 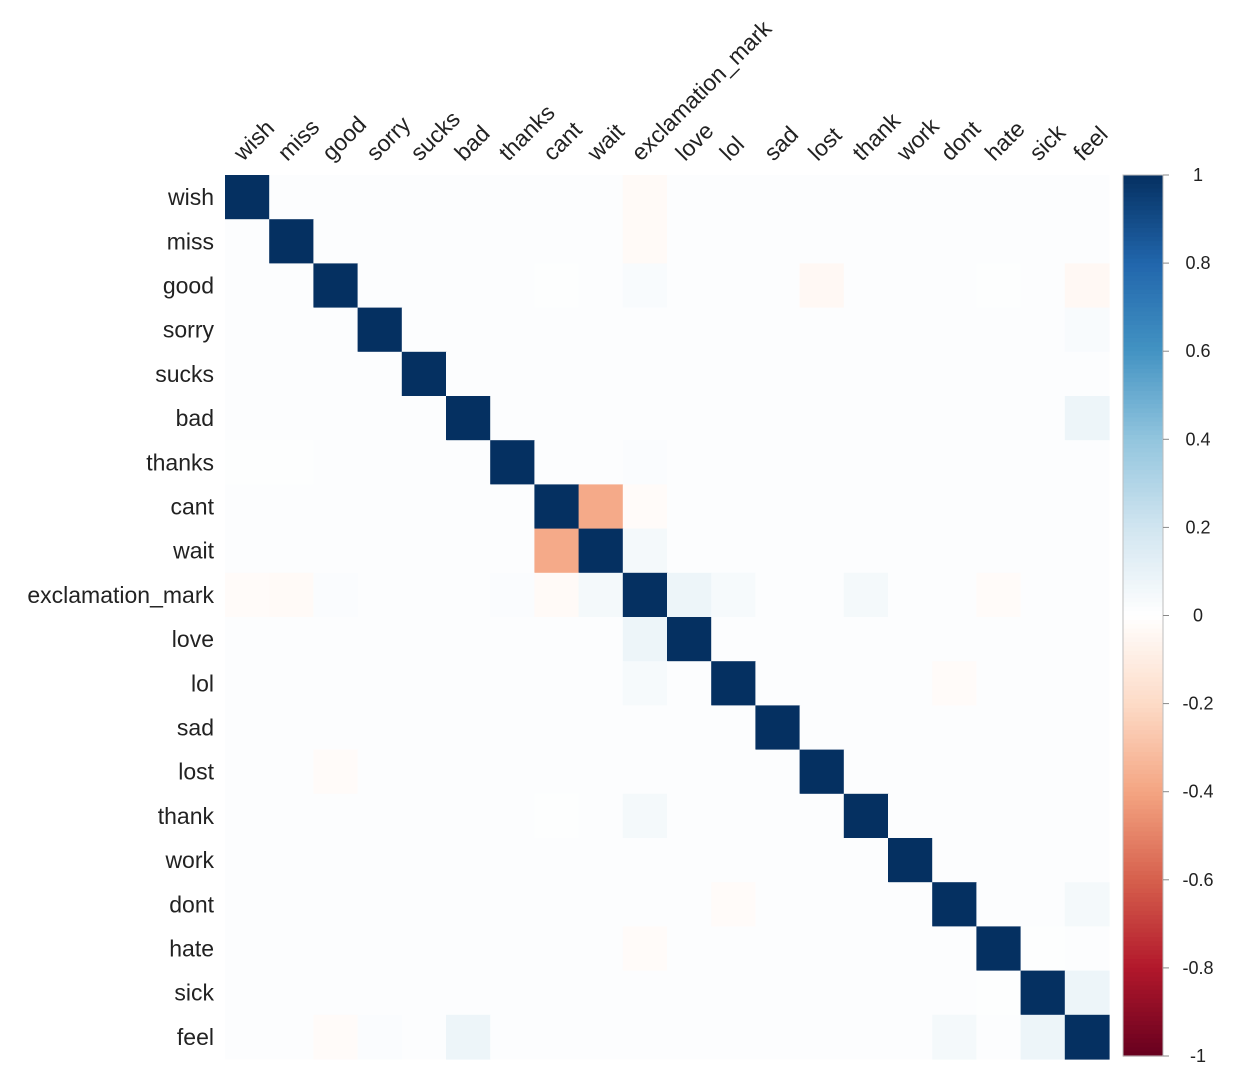 I want to click on col-label-lost: lost, so click(x=825, y=143).